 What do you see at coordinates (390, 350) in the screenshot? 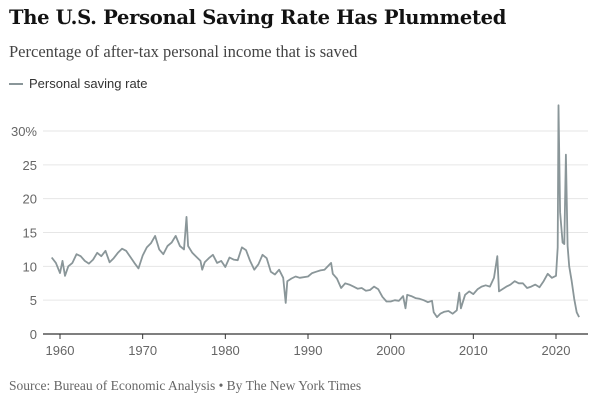
I see `x-tick-label: 2000` at bounding box center [390, 350].